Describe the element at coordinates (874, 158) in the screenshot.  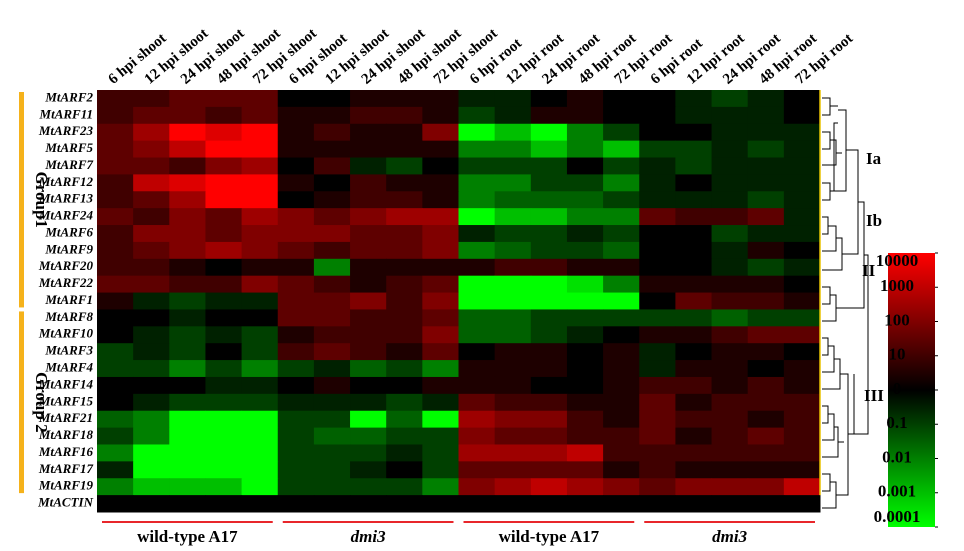
I see `cluster-label: Ia` at that location.